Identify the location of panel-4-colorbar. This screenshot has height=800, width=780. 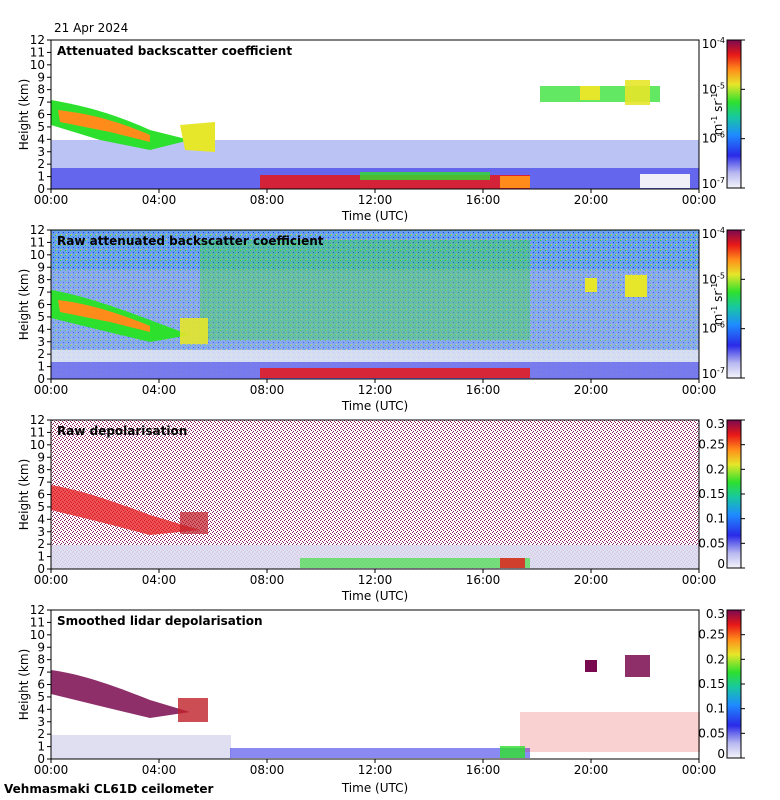
(734, 684).